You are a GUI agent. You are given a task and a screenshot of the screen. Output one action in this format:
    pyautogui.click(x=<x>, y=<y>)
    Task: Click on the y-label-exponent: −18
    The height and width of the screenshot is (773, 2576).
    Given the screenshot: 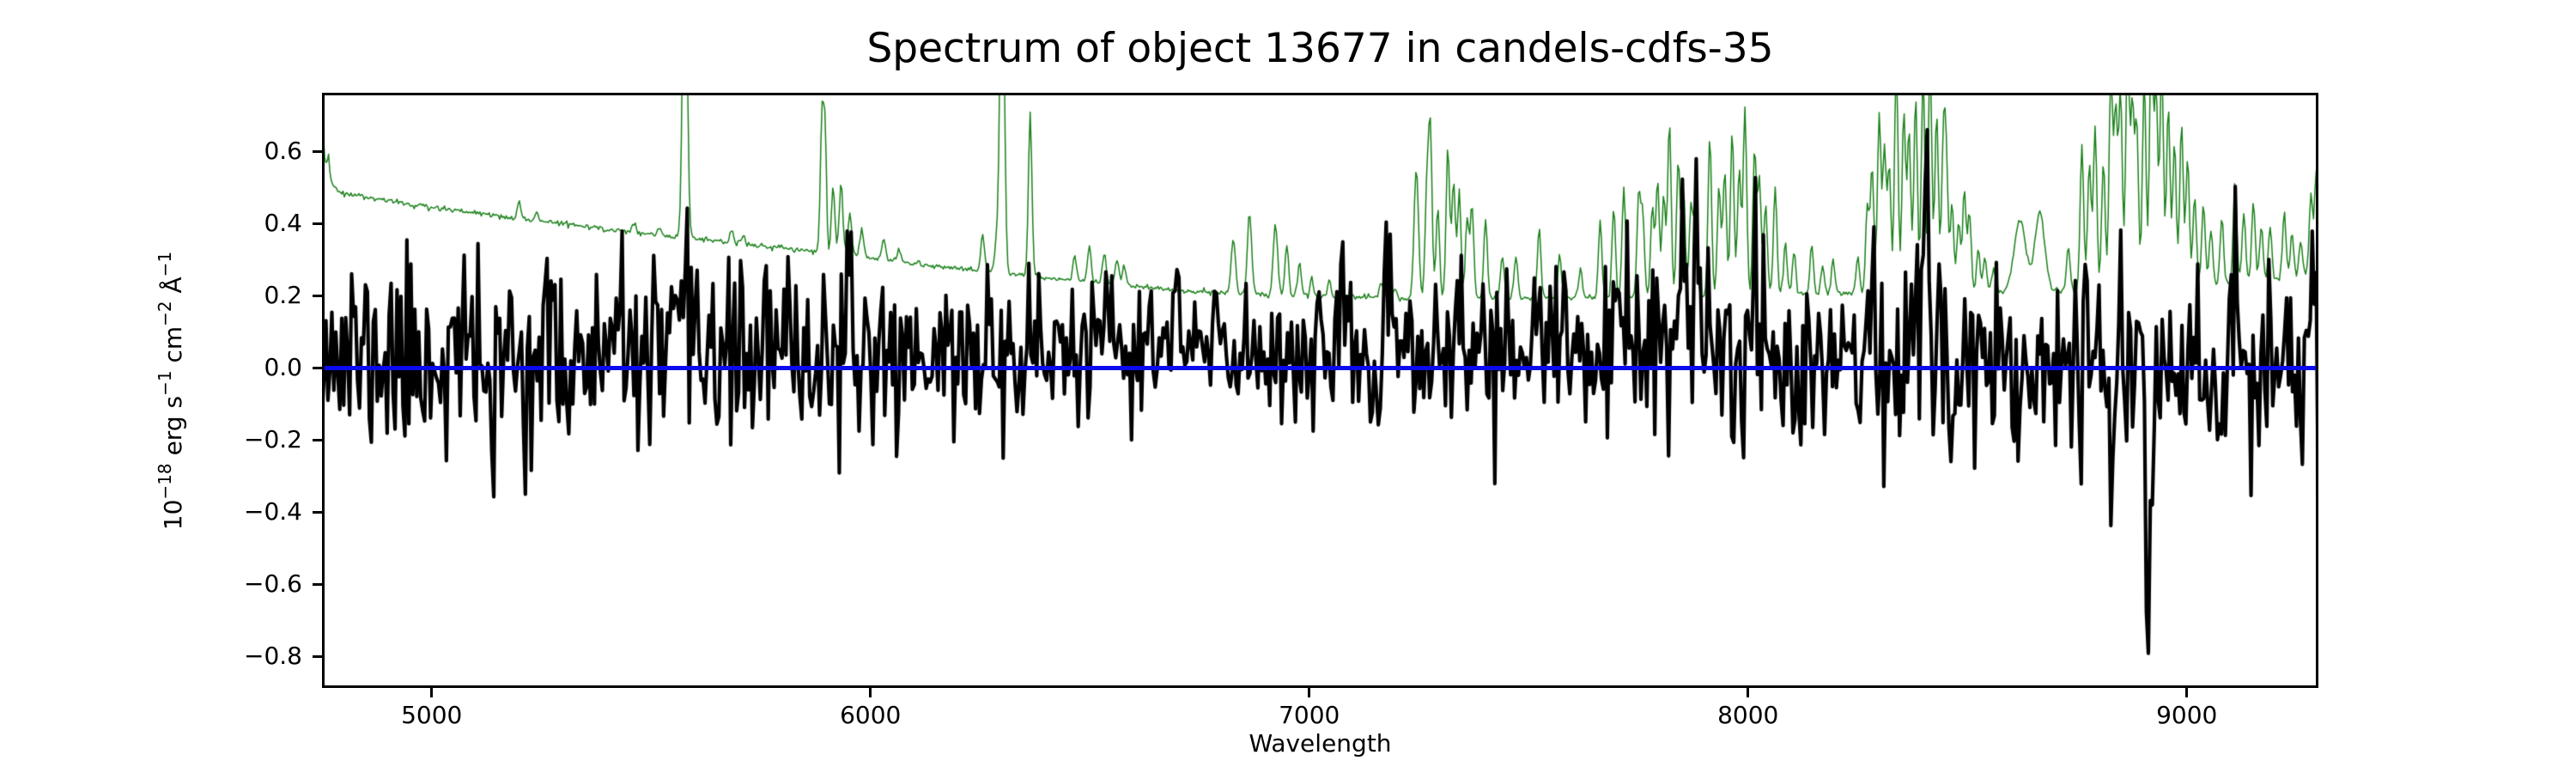 What is the action you would take?
    pyautogui.click(x=164, y=481)
    